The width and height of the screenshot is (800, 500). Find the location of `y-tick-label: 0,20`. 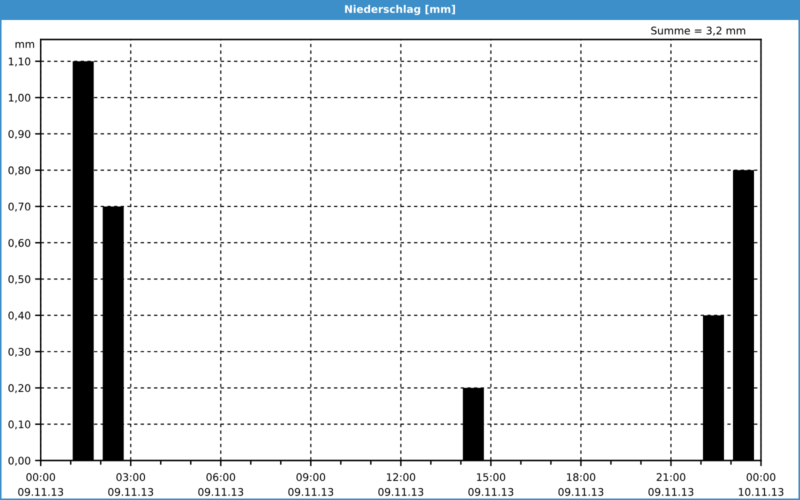

y-tick-label: 0,20 is located at coordinates (19, 389).